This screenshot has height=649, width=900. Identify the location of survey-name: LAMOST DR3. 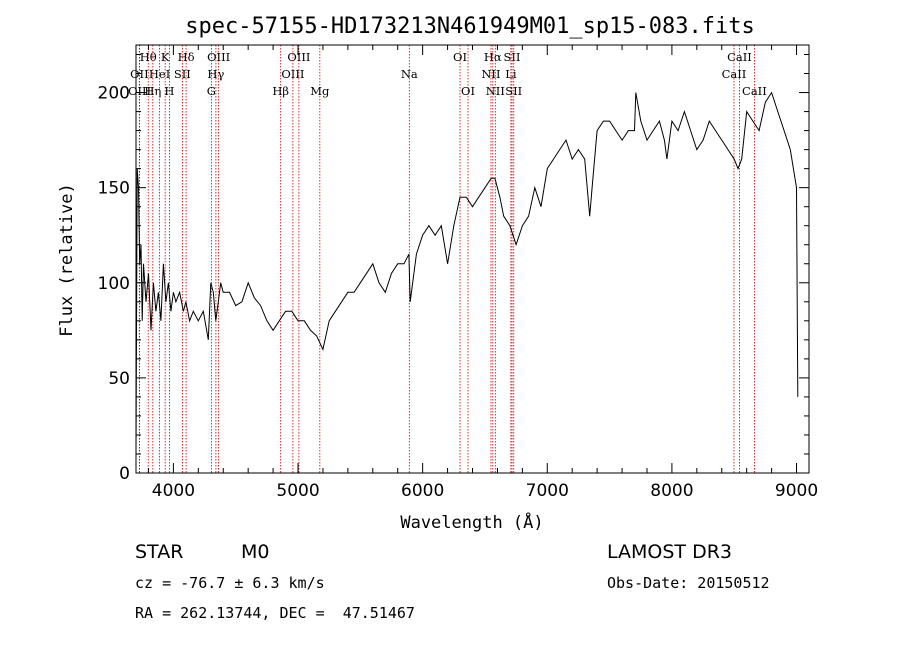
(669, 552).